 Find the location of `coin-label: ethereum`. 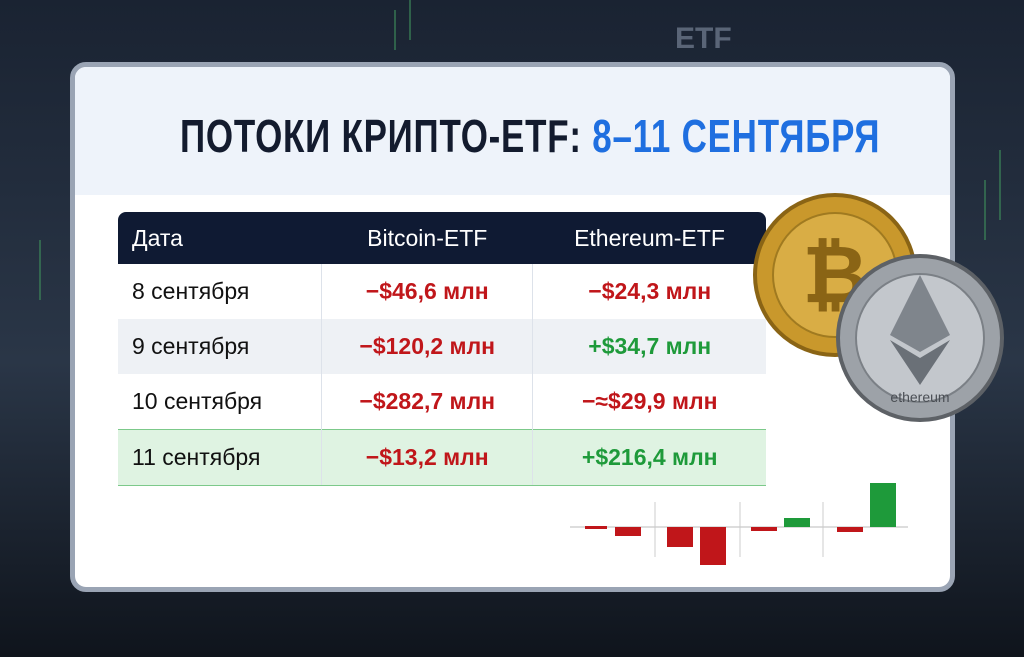

coin-label: ethereum is located at coordinates (919, 397).